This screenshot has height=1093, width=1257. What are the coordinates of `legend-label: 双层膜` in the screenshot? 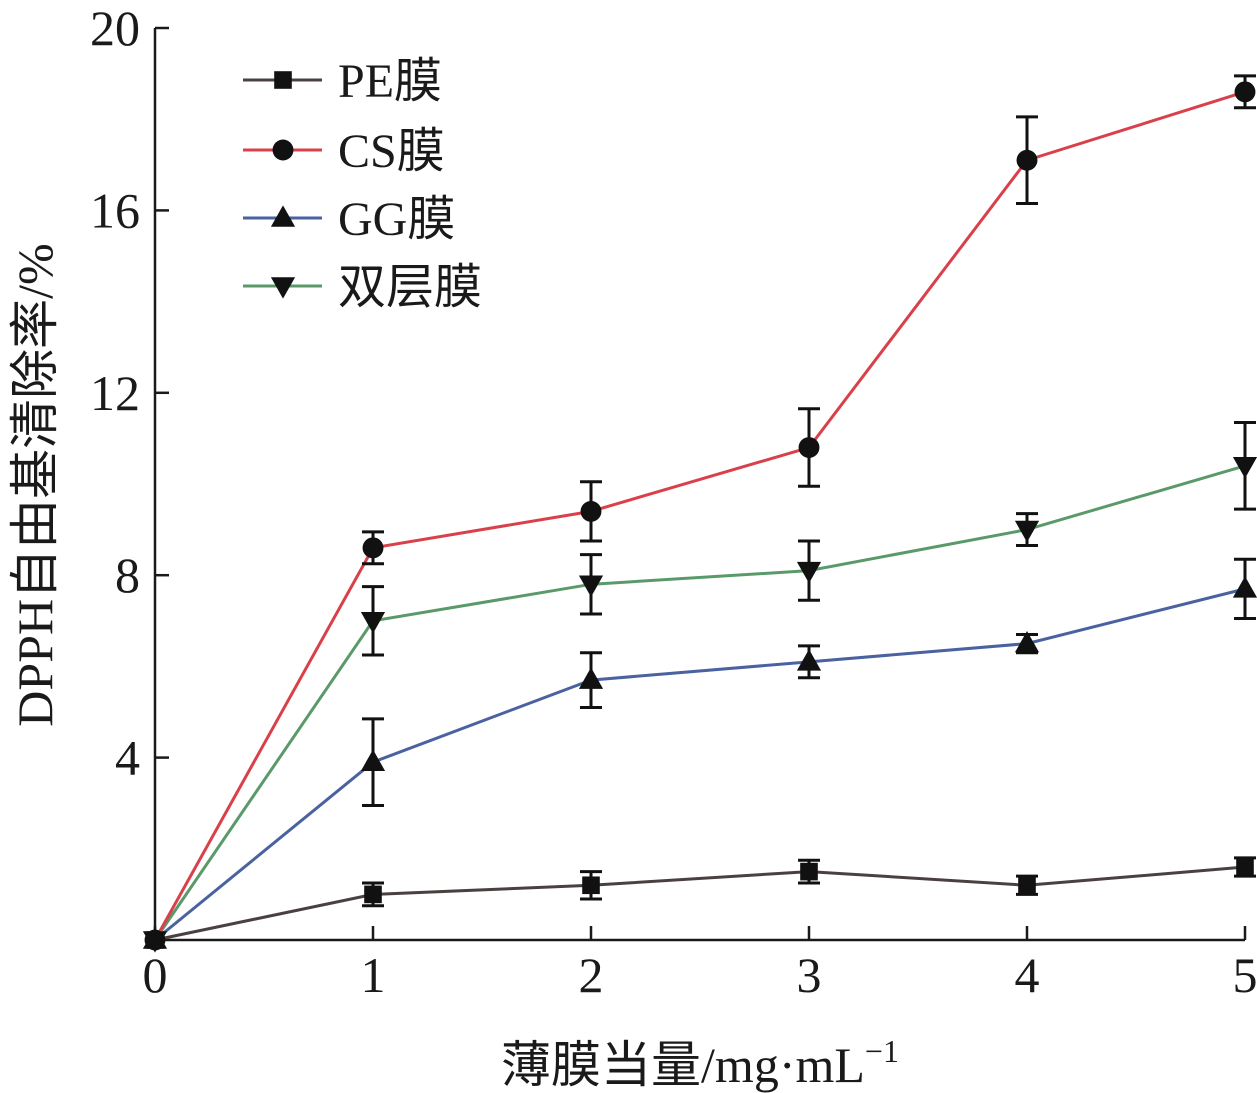 It's located at (410, 287).